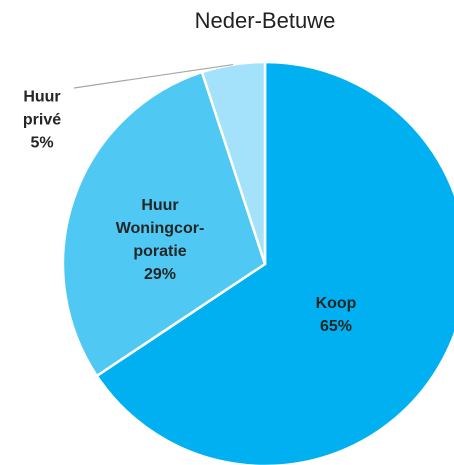  I want to click on value-label: 65%, so click(336, 326).